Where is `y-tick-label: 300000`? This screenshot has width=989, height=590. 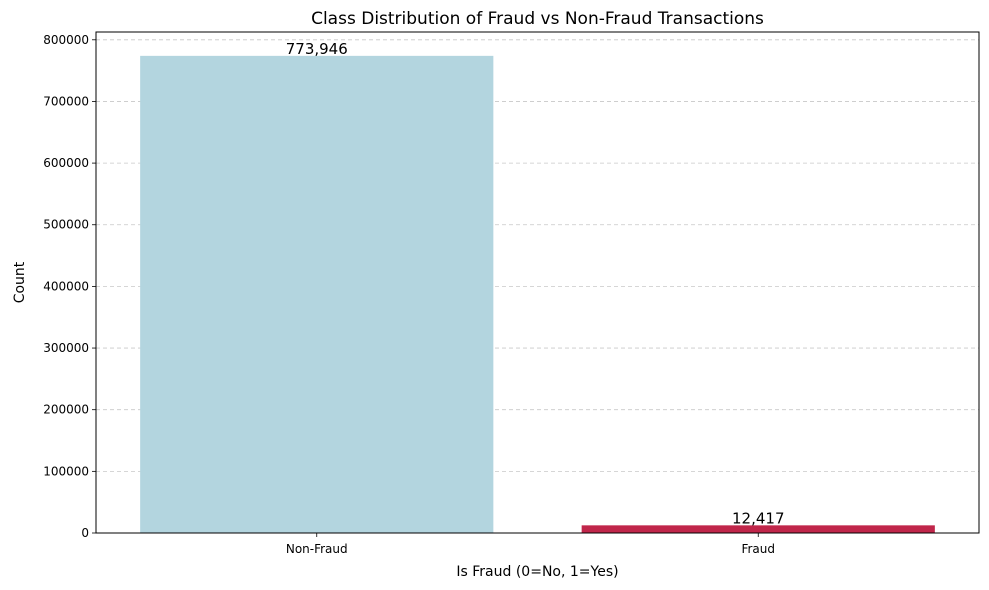
y-tick-label: 300000 is located at coordinates (66, 348).